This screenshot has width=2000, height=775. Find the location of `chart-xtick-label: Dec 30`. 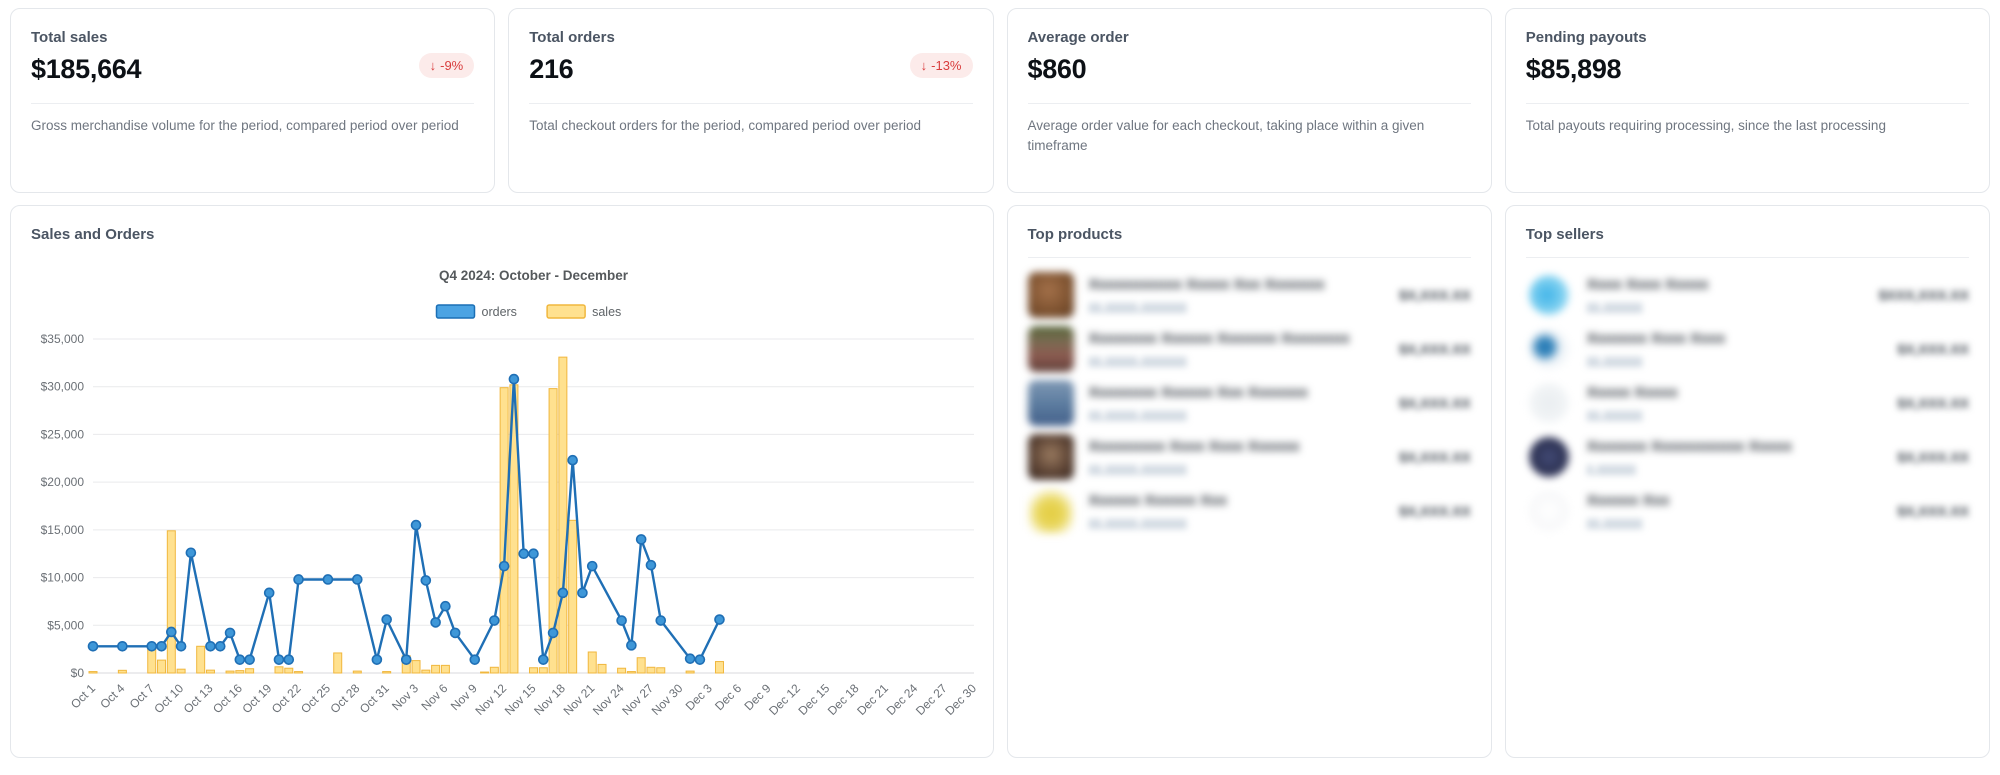

chart-xtick-label: Dec 30 is located at coordinates (959, 699).